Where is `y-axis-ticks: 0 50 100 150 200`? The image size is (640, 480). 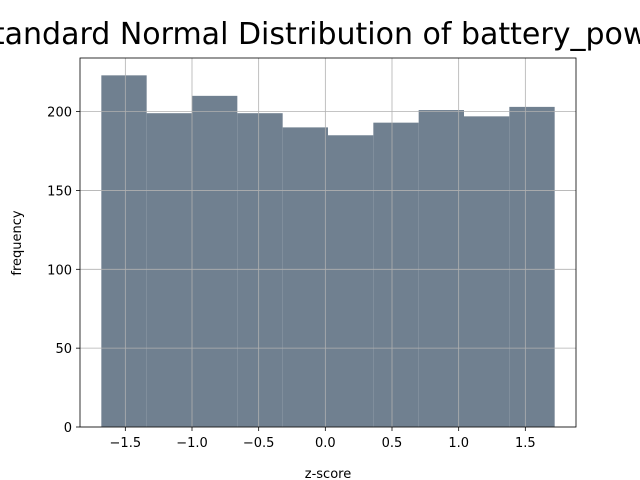
y-axis-ticks: 0 50 100 150 200 is located at coordinates (63, 271).